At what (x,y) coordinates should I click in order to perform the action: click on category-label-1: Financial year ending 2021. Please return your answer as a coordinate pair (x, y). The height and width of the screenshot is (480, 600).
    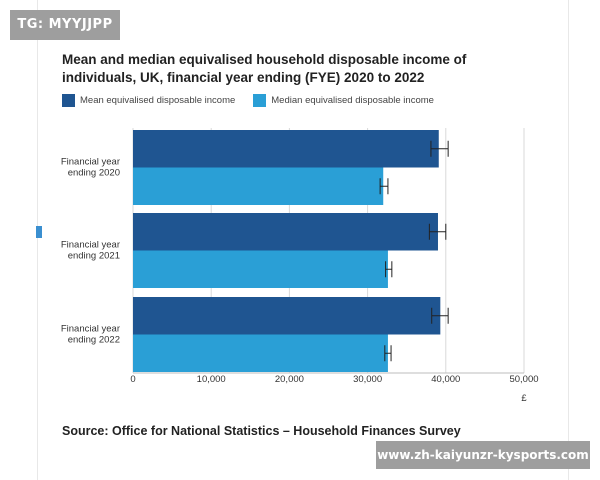
    Looking at the image, I should click on (90, 251).